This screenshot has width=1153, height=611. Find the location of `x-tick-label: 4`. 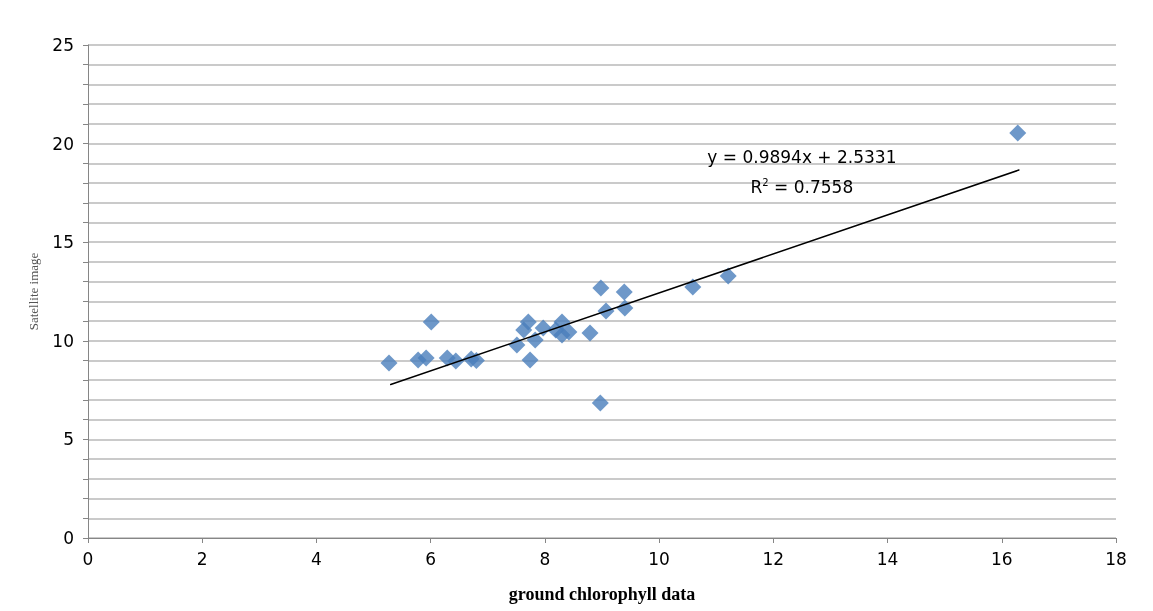

x-tick-label: 4 is located at coordinates (316, 558).